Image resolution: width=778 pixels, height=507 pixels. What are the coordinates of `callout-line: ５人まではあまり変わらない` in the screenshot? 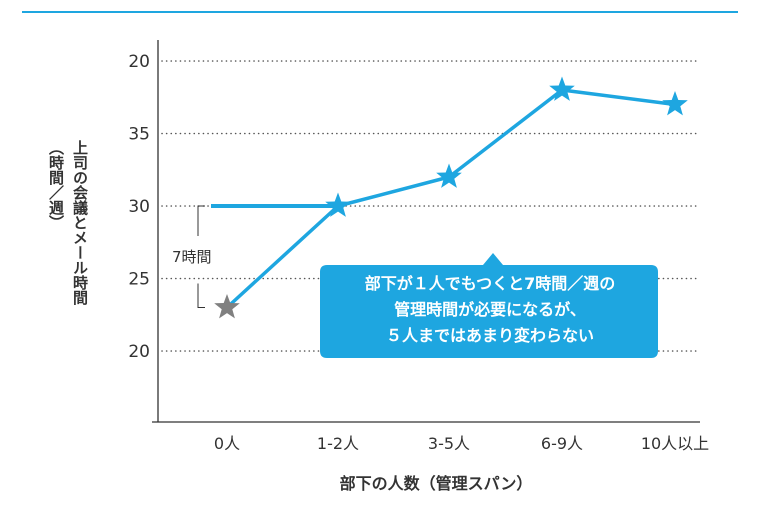 It's located at (490, 335).